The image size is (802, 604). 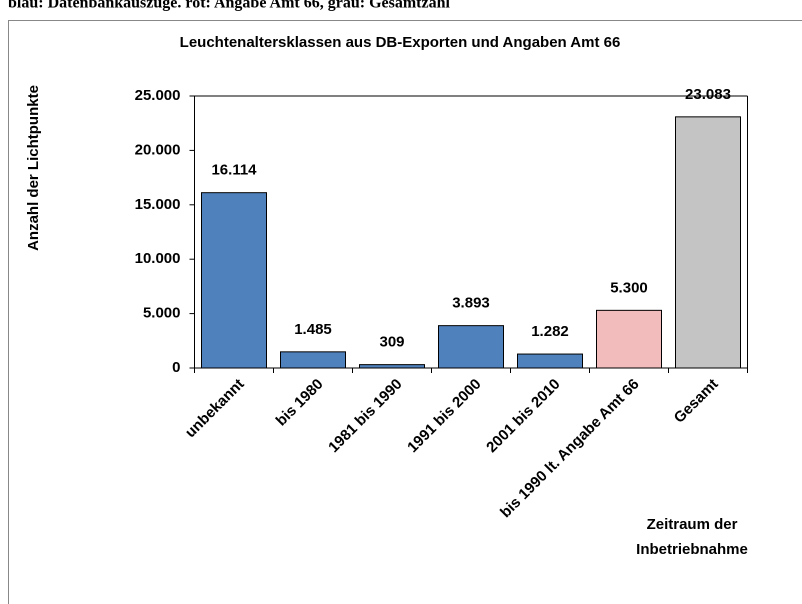 I want to click on x-axis-label: Inbetriebnahme, so click(x=692, y=549).